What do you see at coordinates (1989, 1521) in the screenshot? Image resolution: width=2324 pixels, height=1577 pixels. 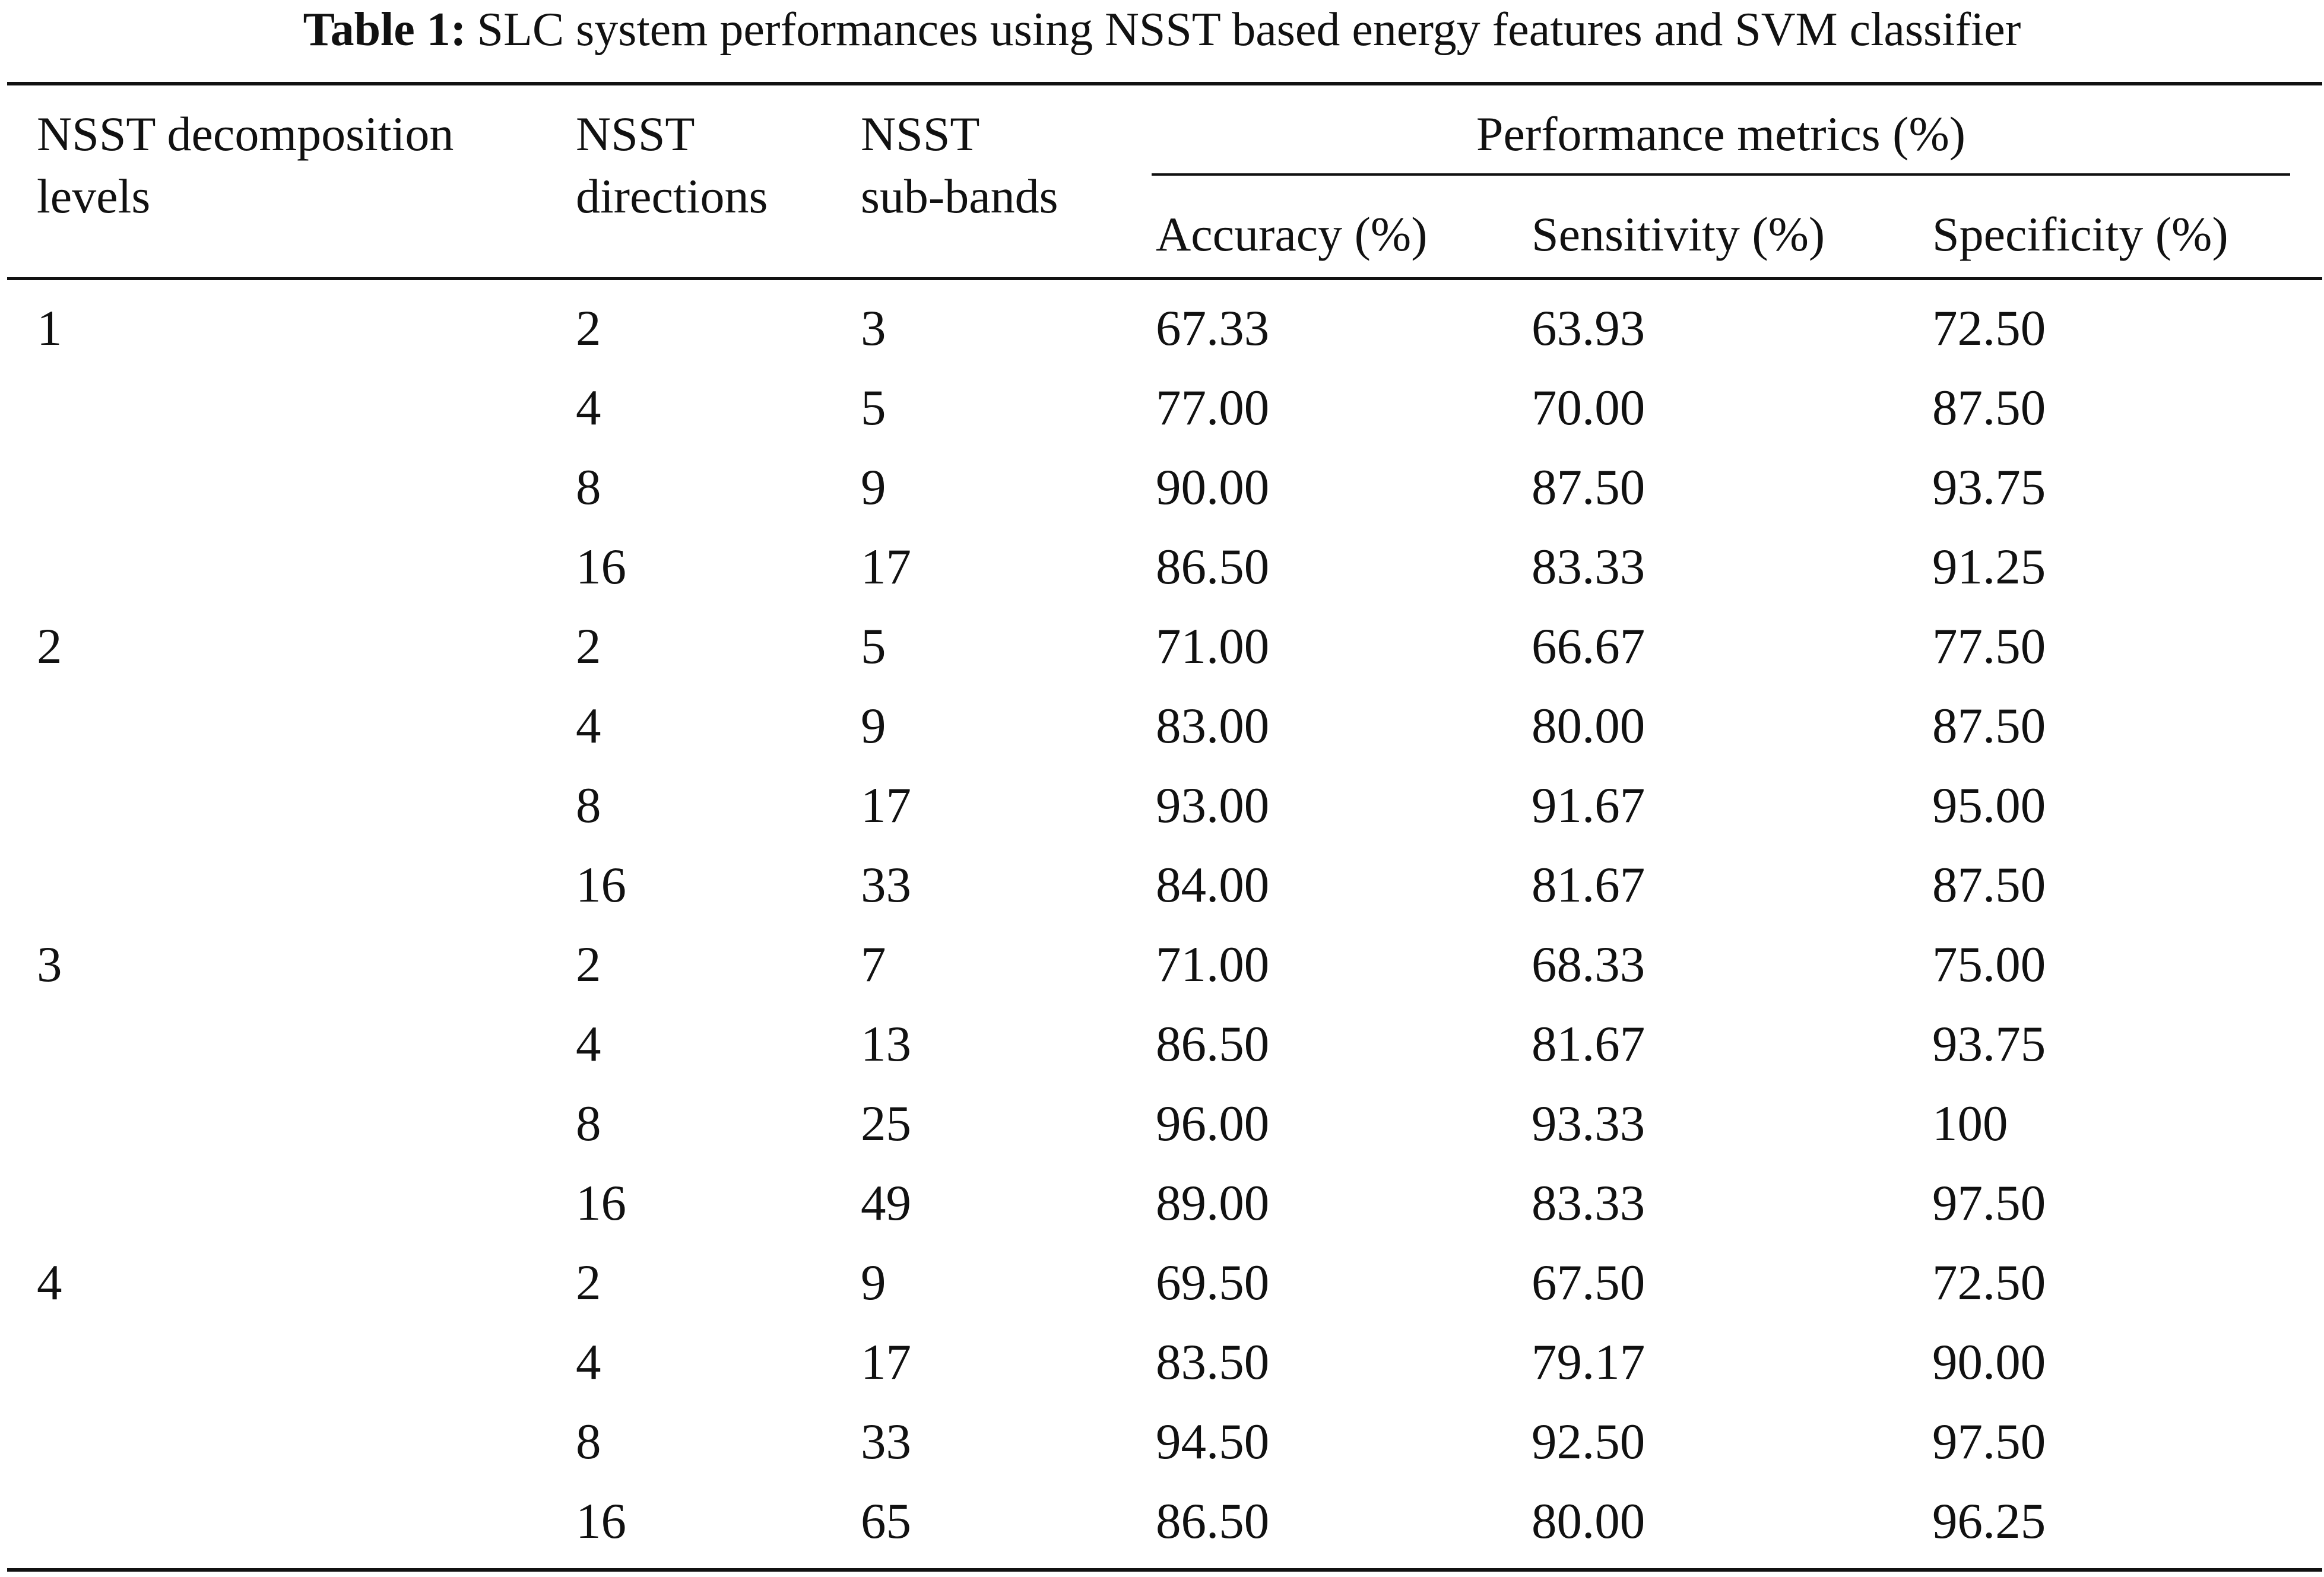 I see `cell-specificity: 96.25` at bounding box center [1989, 1521].